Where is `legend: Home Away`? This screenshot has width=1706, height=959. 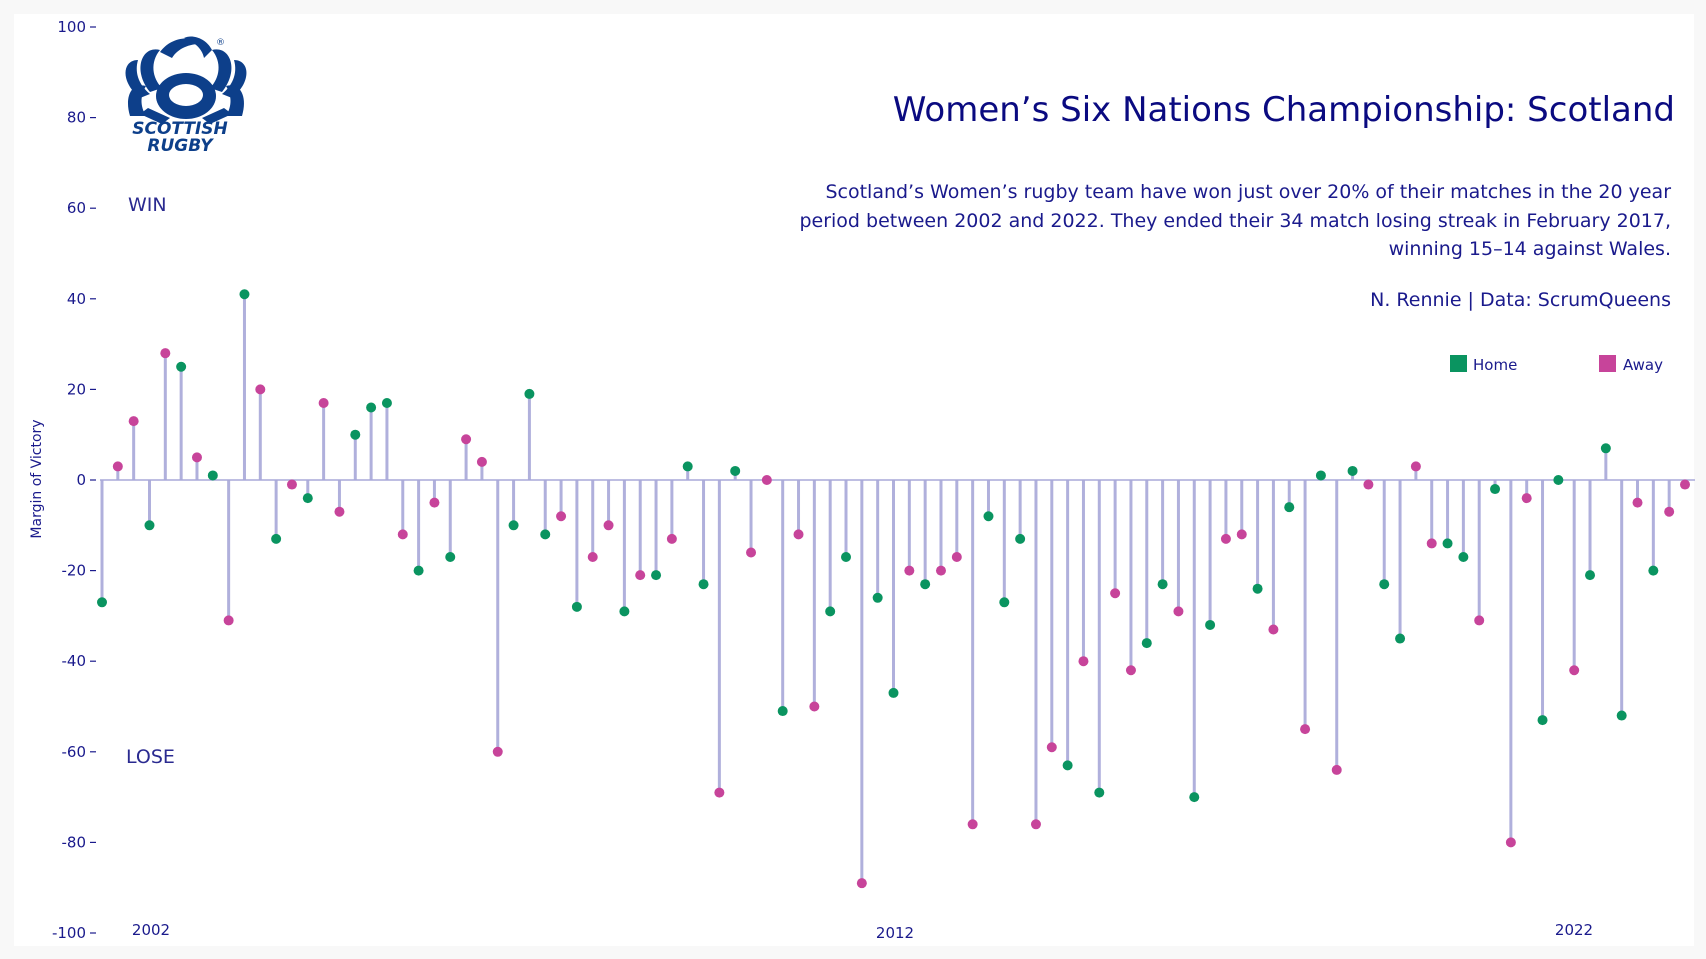 legend: Home Away is located at coordinates (1556, 364).